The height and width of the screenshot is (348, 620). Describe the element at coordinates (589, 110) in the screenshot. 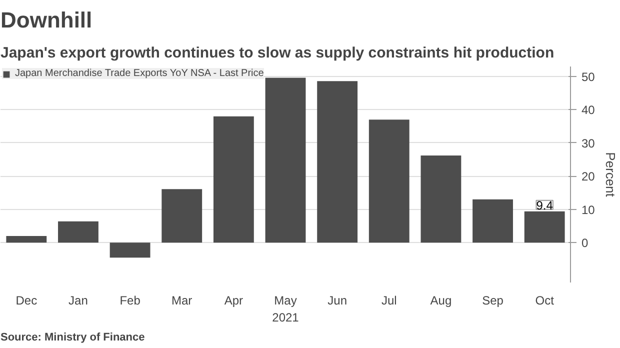

I see `y-tick-label: 40` at that location.